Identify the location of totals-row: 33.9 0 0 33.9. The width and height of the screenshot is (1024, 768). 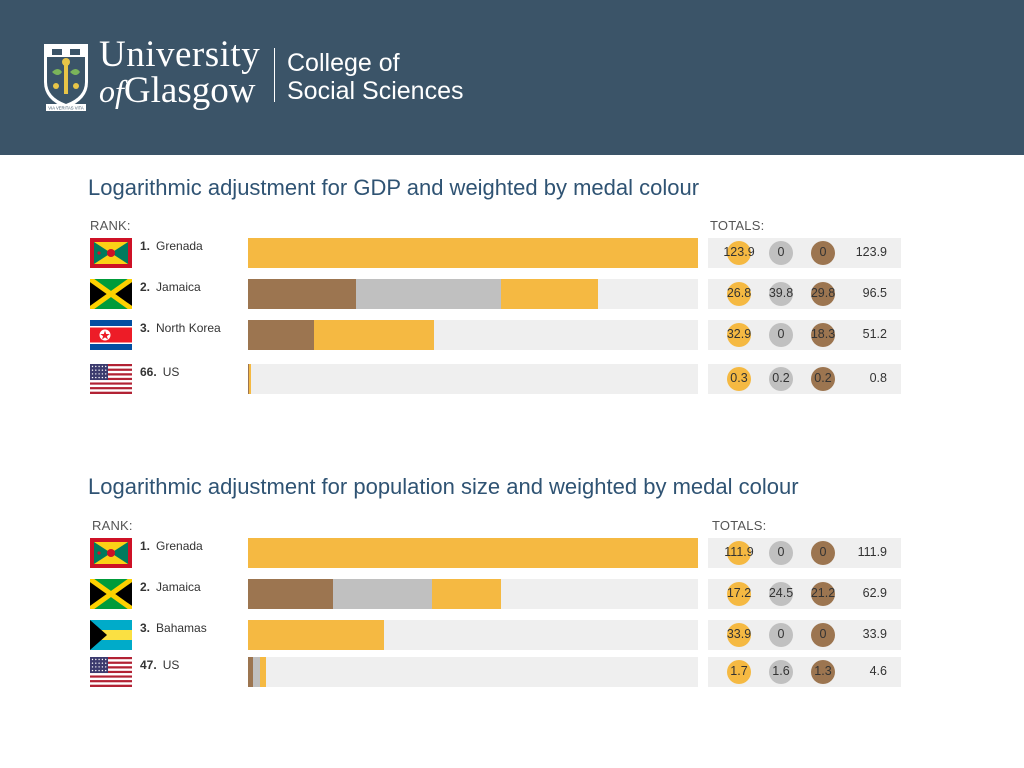
(804, 635).